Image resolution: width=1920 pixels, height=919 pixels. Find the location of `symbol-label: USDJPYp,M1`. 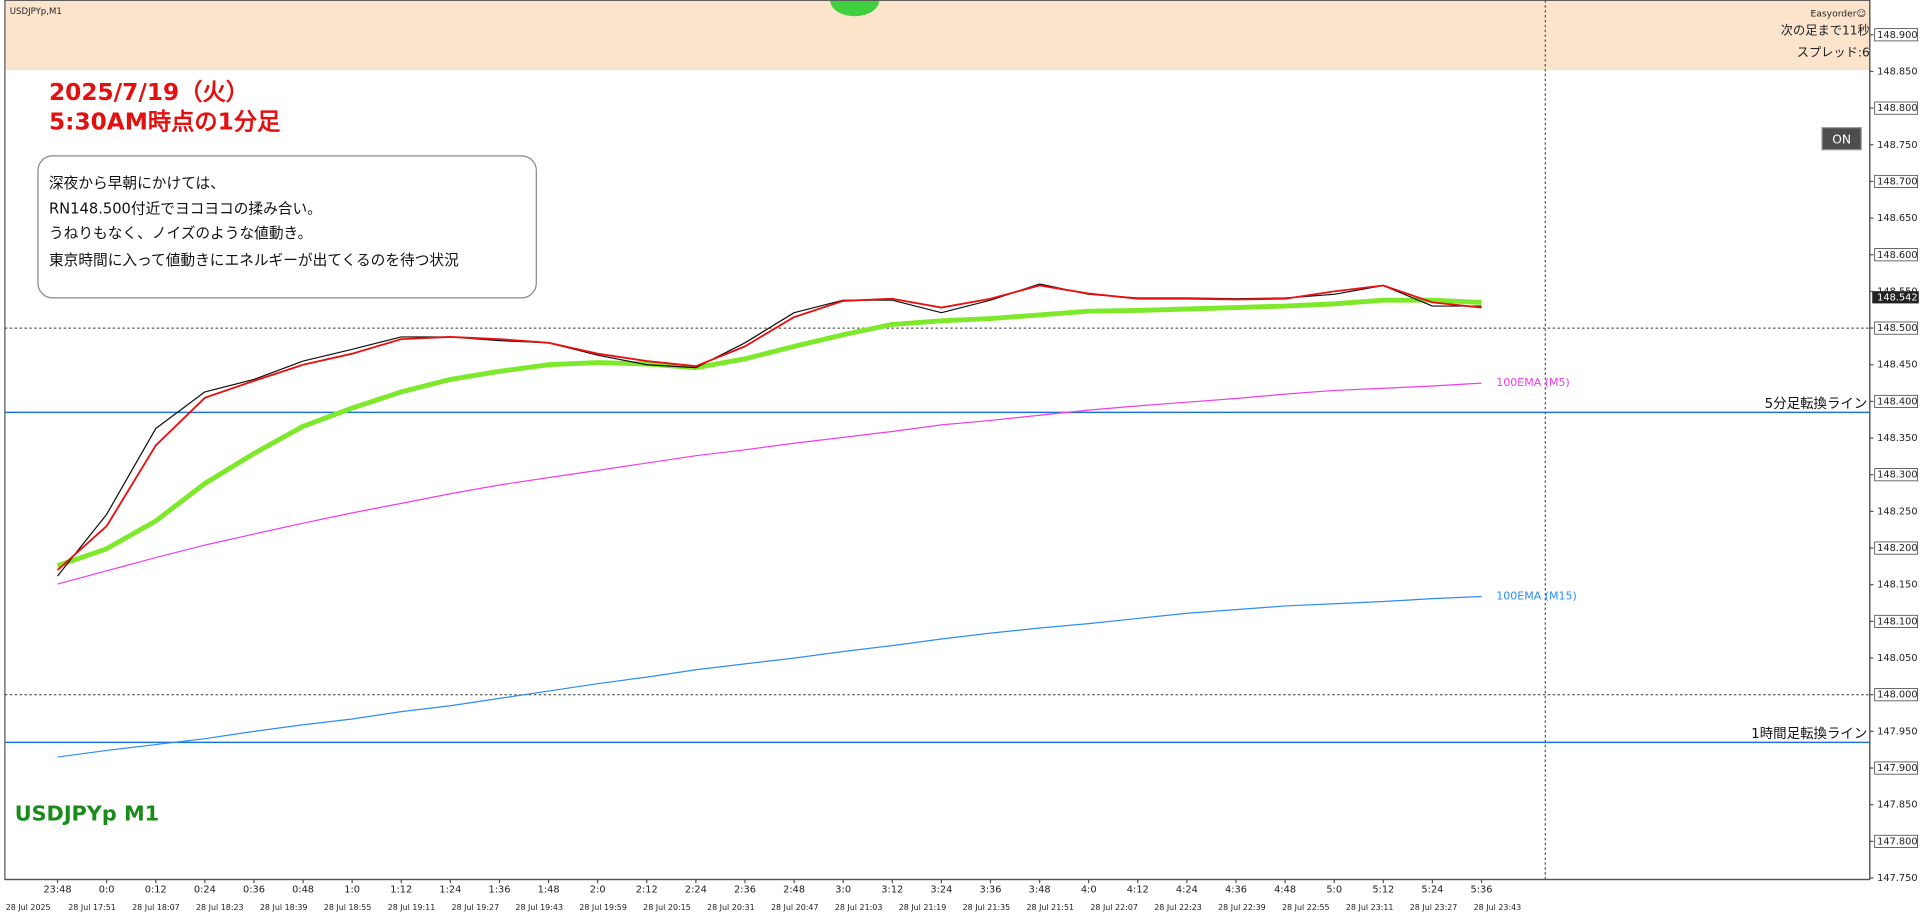

symbol-label: USDJPYp,M1 is located at coordinates (36, 12).